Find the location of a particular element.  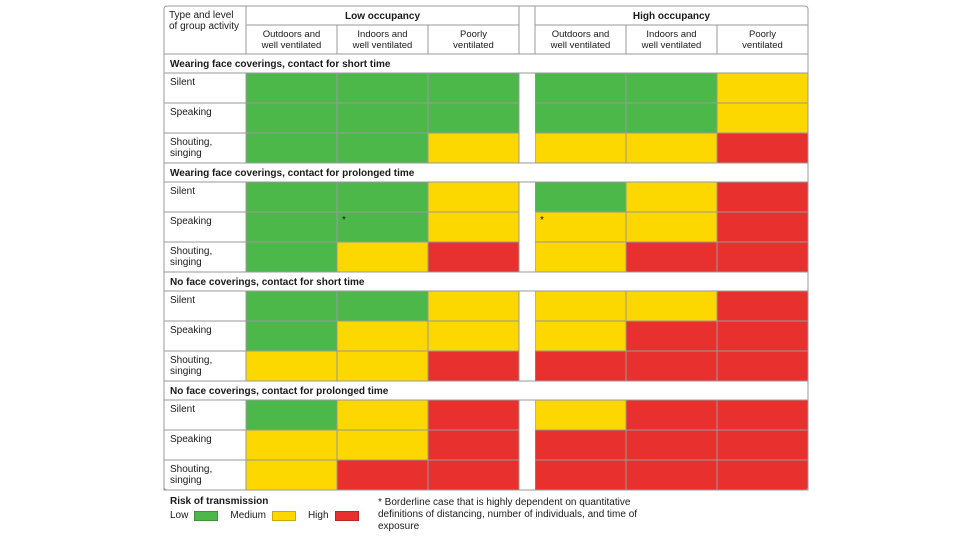

legend-title: Risk of transmission is located at coordinates (219, 501).